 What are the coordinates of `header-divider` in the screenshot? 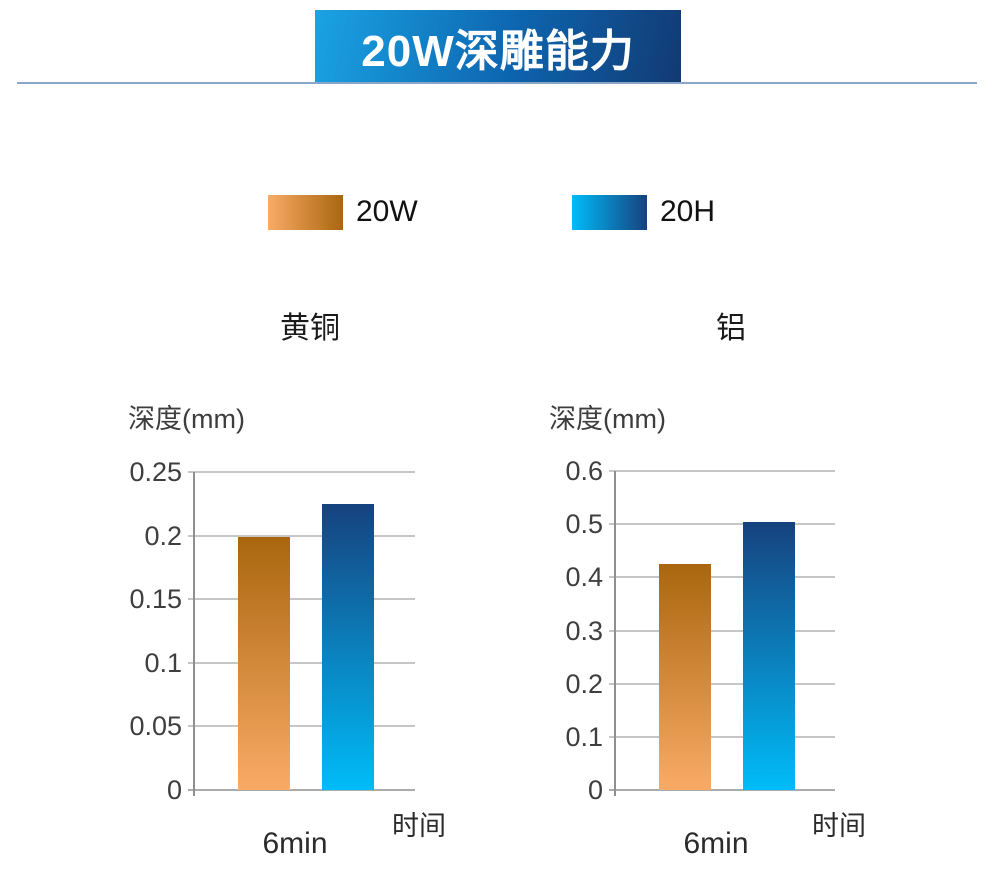 It's located at (497, 83).